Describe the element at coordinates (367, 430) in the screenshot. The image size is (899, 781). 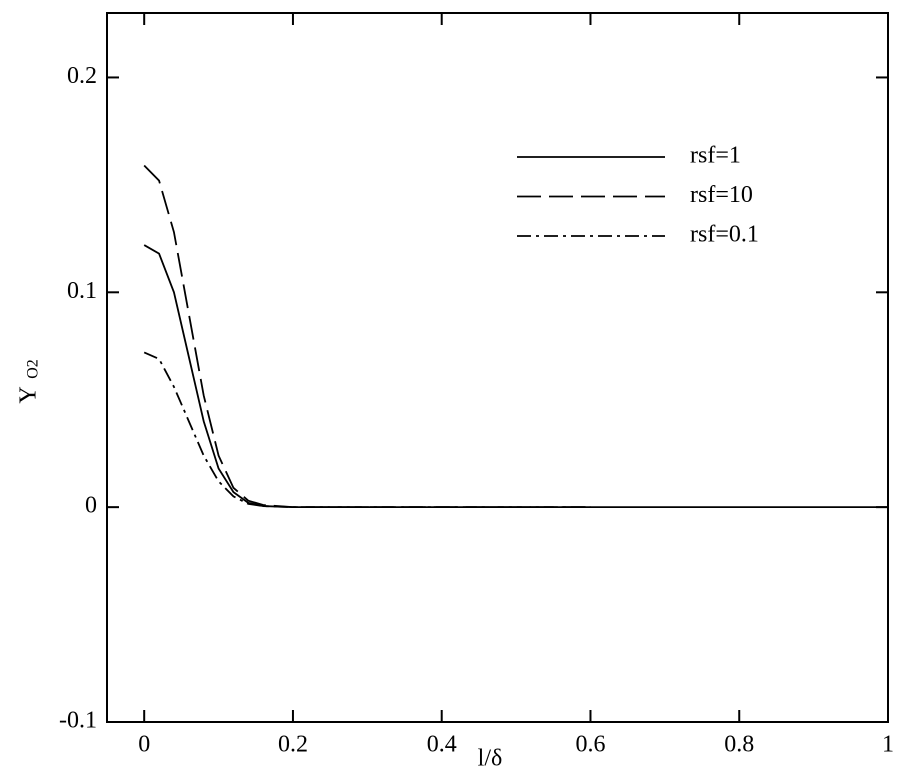
I see `series-line` at that location.